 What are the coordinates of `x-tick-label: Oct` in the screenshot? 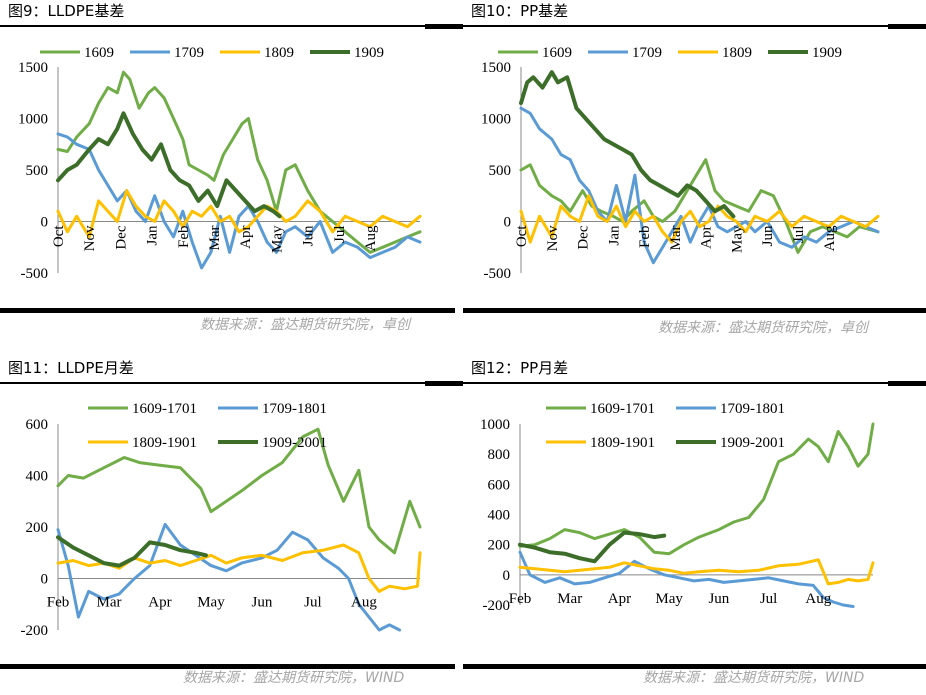 It's located at (522, 236).